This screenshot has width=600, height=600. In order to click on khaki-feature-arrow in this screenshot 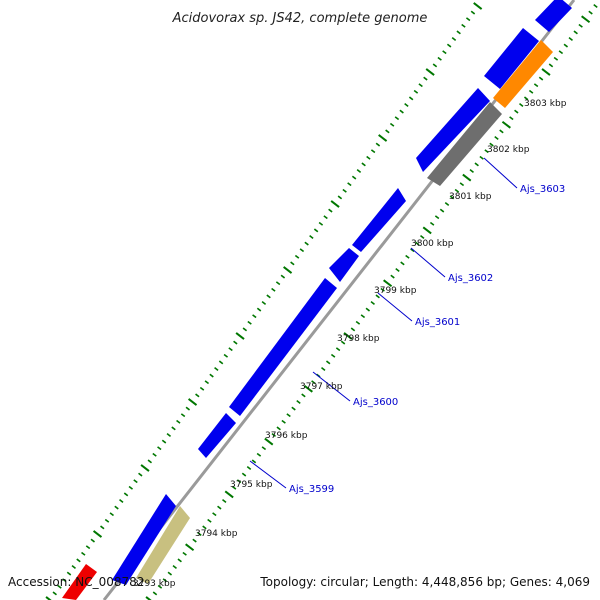, I will do `click(163, 545)`.